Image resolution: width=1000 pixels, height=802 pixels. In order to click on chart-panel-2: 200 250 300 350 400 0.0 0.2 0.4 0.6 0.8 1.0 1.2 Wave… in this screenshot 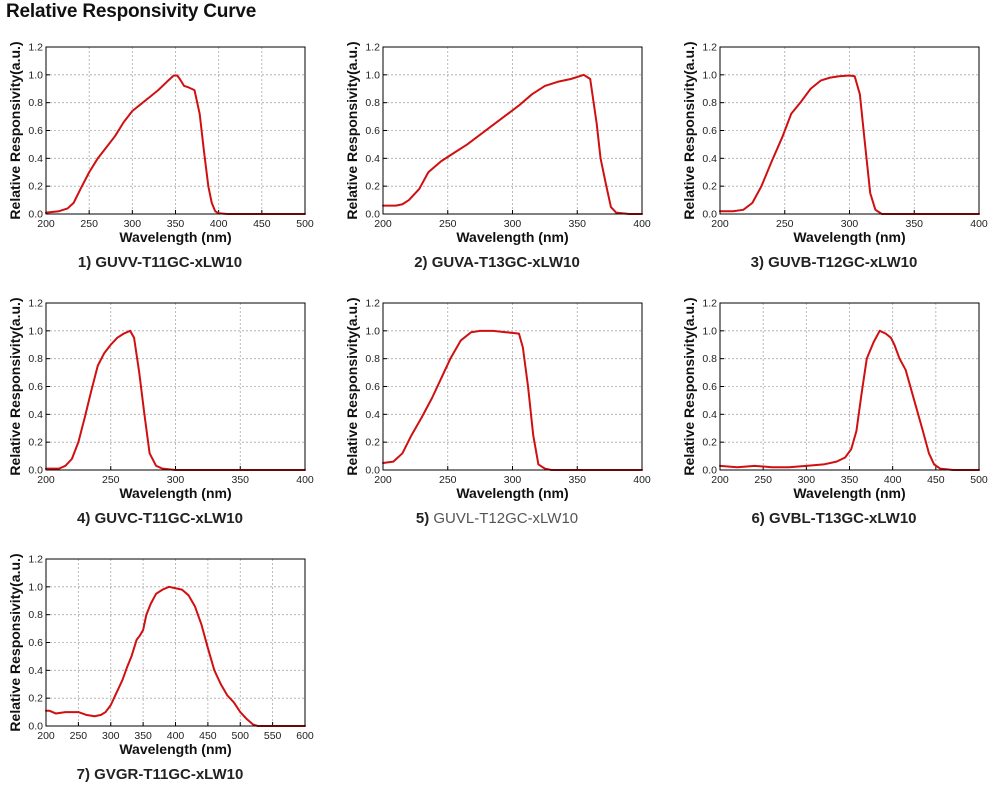, I will do `click(497, 165)`.